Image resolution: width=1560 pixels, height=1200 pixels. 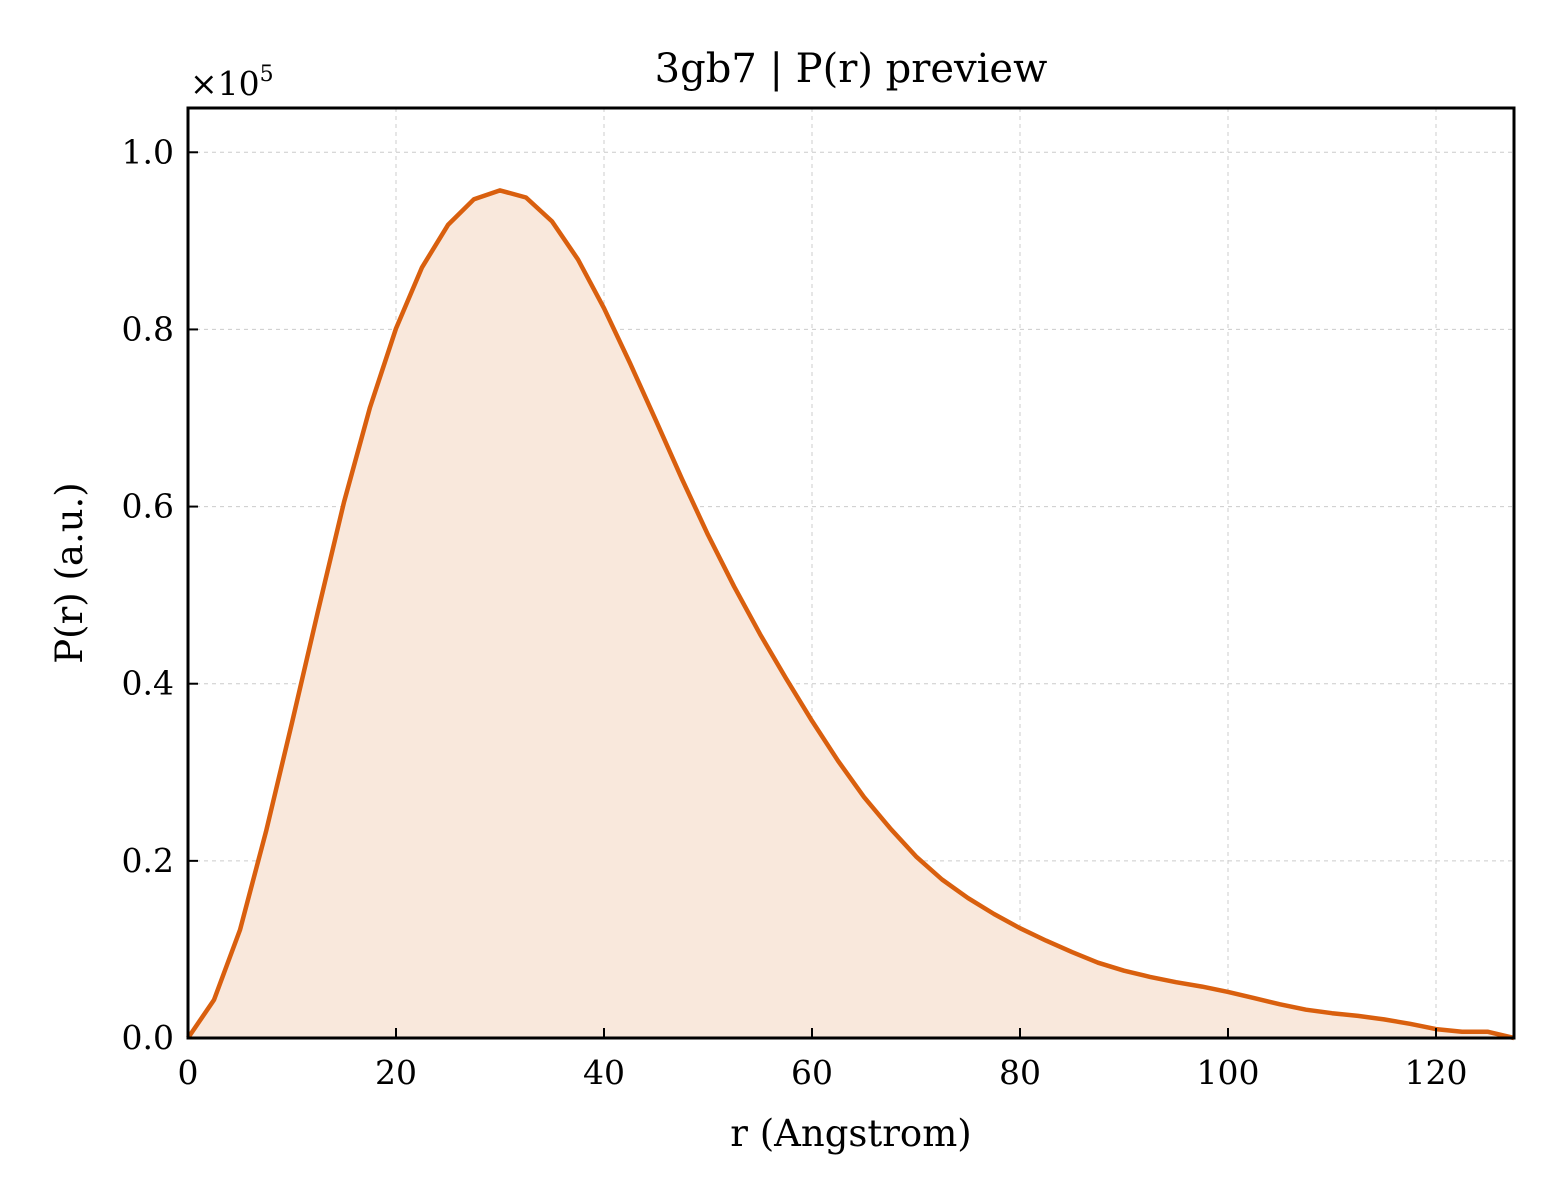 I want to click on y-axis-multiplier: ×105, so click(x=232, y=82).